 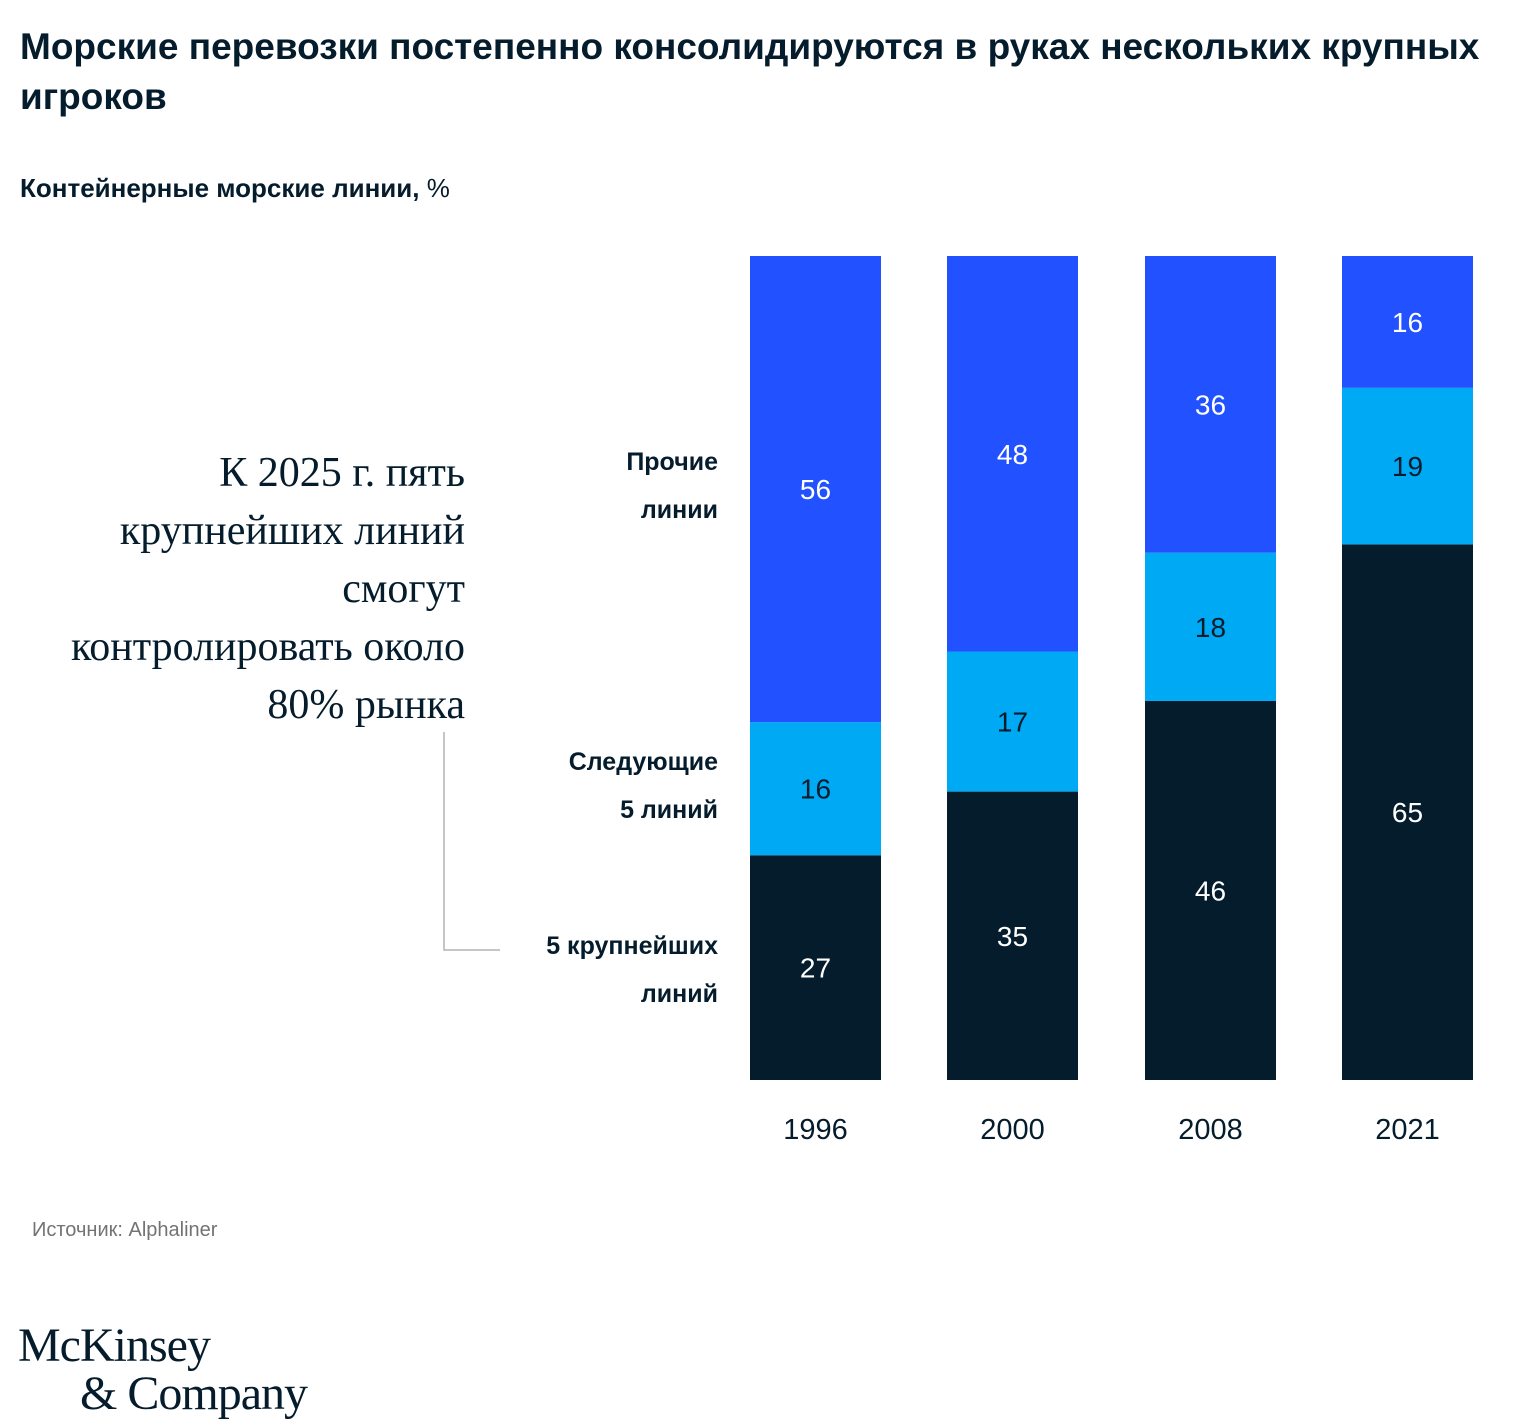 I want to click on data-label-next5-2008: 18, so click(x=1210, y=627).